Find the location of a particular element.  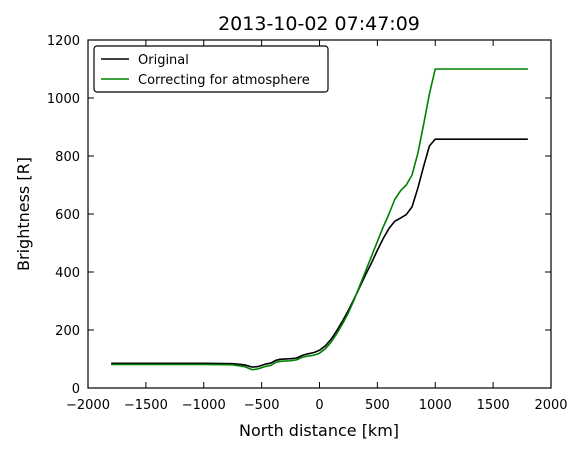

y-axis-label: Brightness [R] is located at coordinates (23, 214).